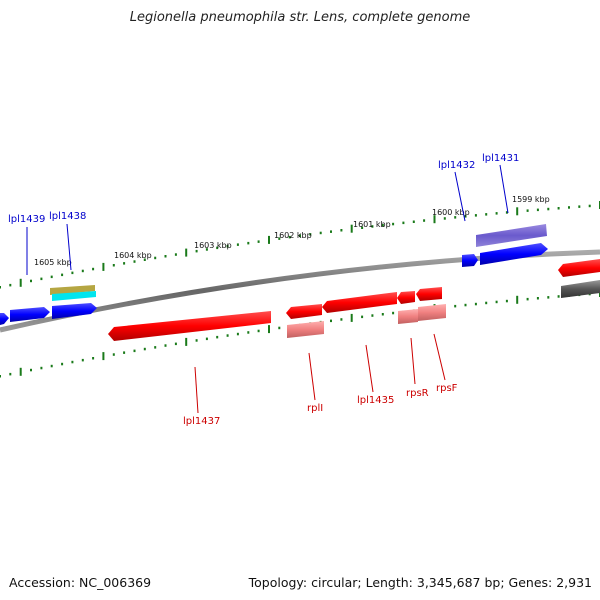 The image size is (600, 600). I want to click on leader-lpl1438, so click(69, 247).